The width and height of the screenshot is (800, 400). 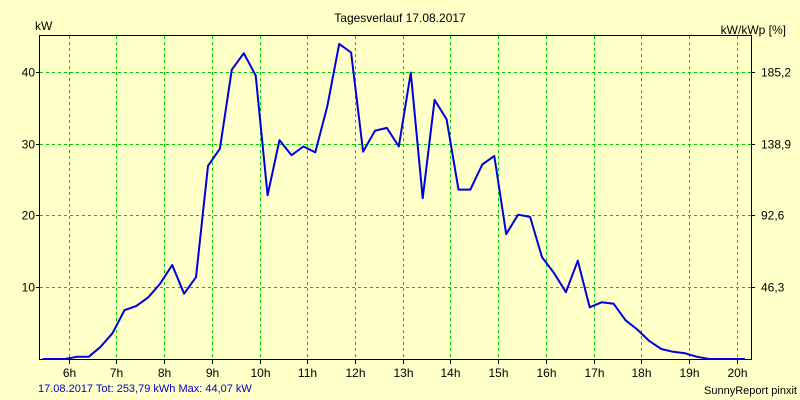 I want to click on x-tick-label: 17h, so click(x=594, y=373).